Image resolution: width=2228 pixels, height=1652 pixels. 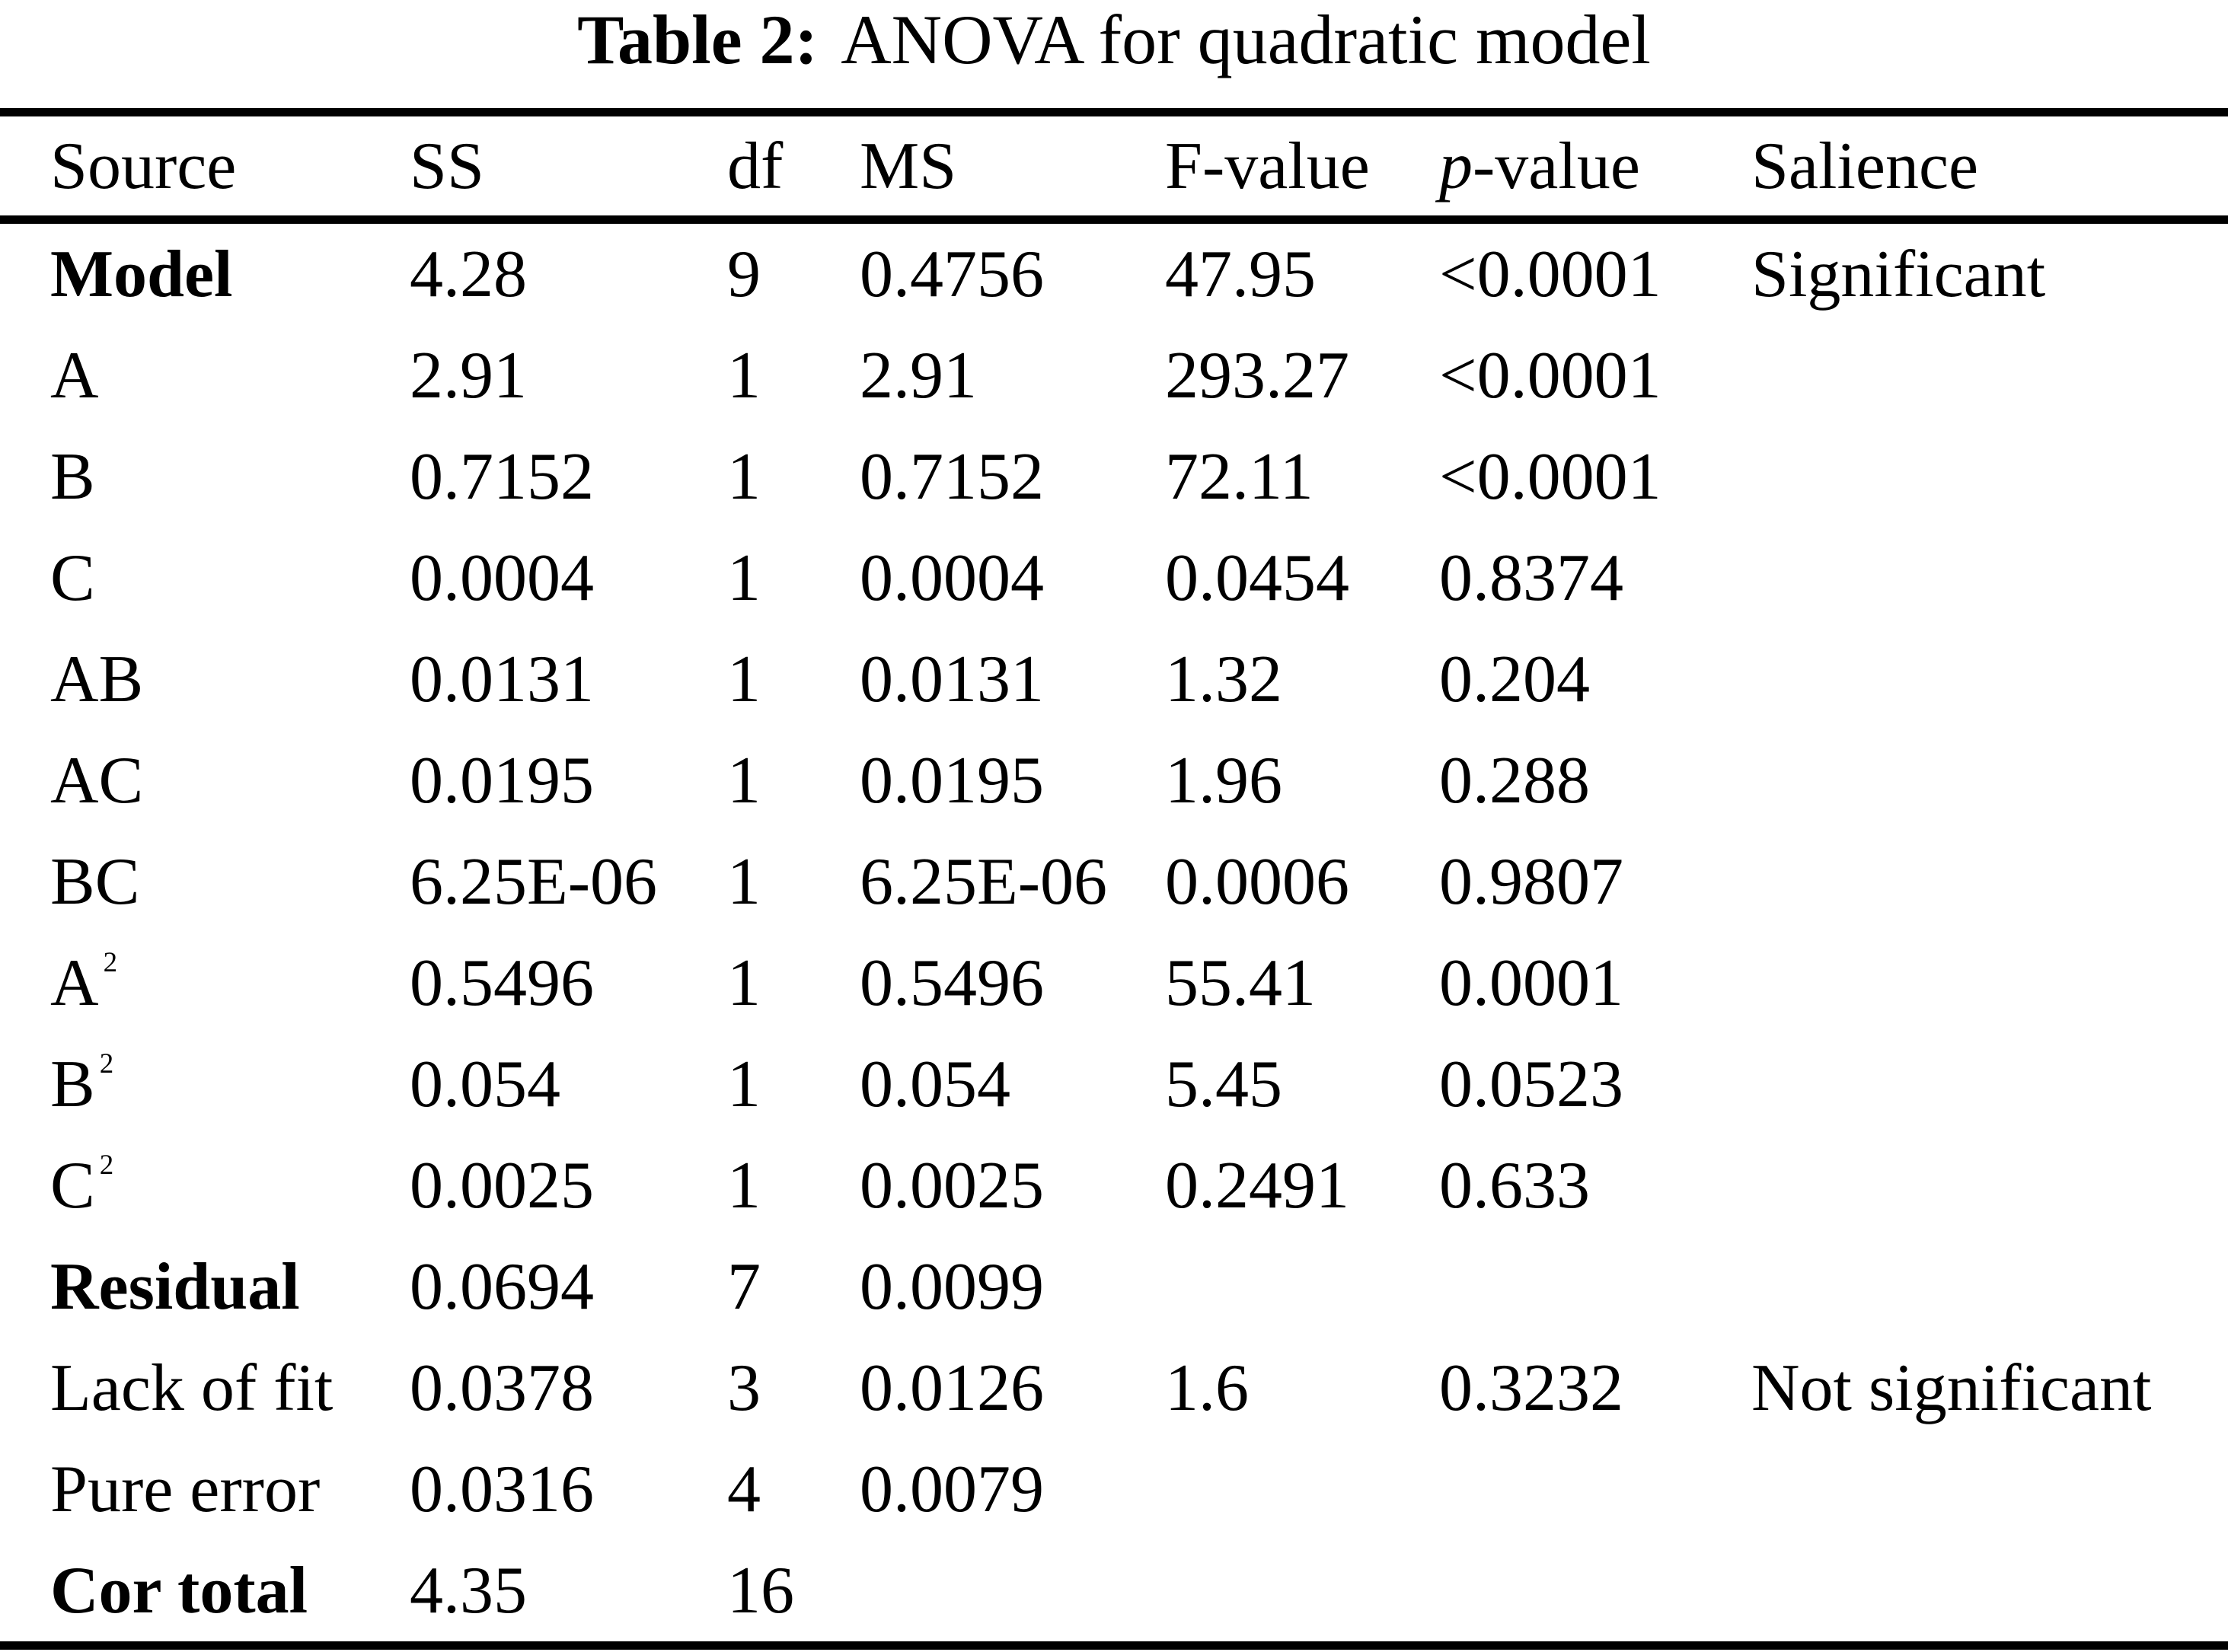 I want to click on cell-ss: 4.28, so click(x=468, y=274).